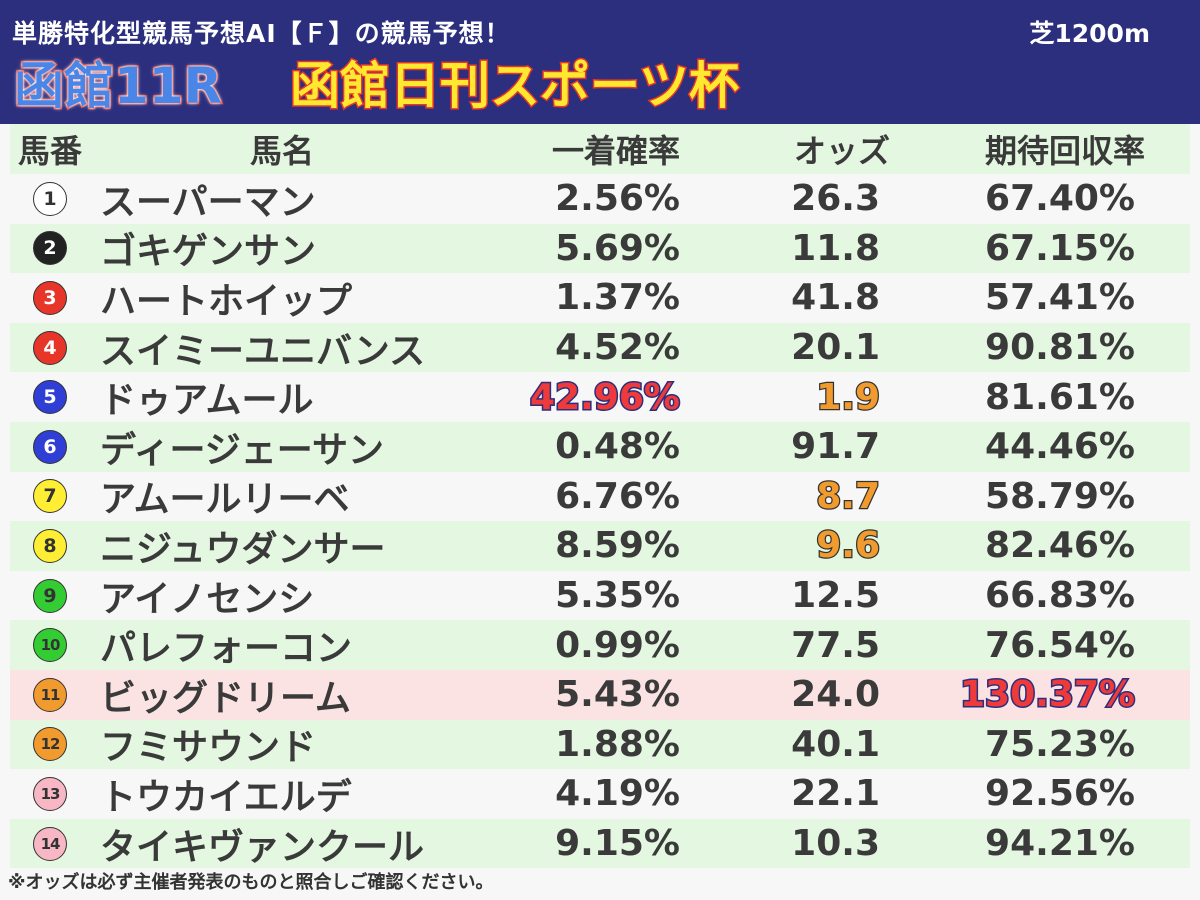 Image resolution: width=1200 pixels, height=900 pixels. What do you see at coordinates (50, 297) in the screenshot?
I see `horse-number-badge: 3` at bounding box center [50, 297].